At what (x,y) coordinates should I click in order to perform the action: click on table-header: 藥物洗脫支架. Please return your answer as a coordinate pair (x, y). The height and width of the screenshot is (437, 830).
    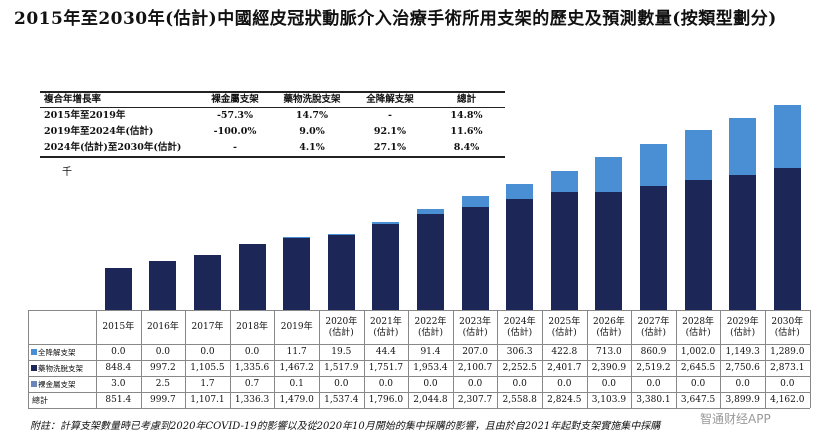
    Looking at the image, I should click on (312, 99).